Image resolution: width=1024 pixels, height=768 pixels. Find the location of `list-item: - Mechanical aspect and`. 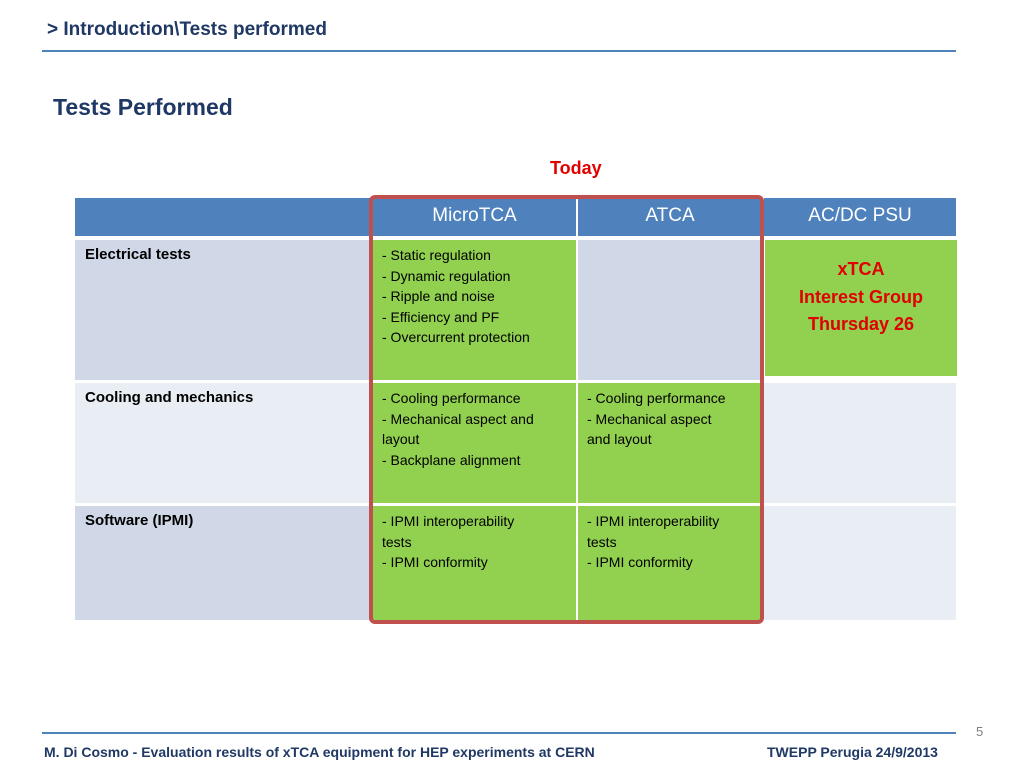

list-item: - Mechanical aspect and is located at coordinates (458, 418).